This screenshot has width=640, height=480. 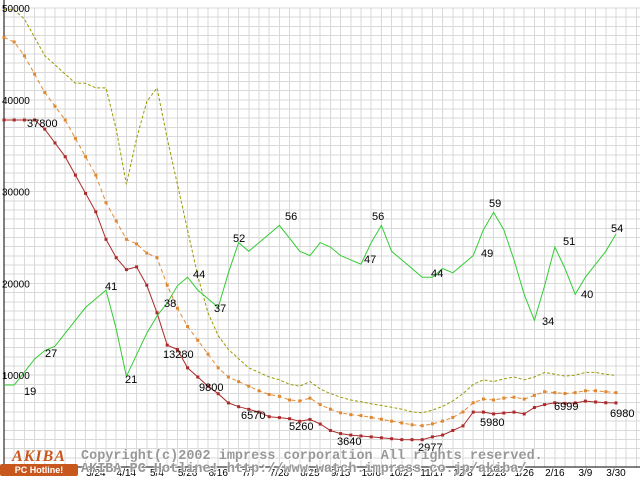 What do you see at coordinates (39, 470) in the screenshot?
I see `logo-pc-hotline-text: PC Hotline!` at bounding box center [39, 470].